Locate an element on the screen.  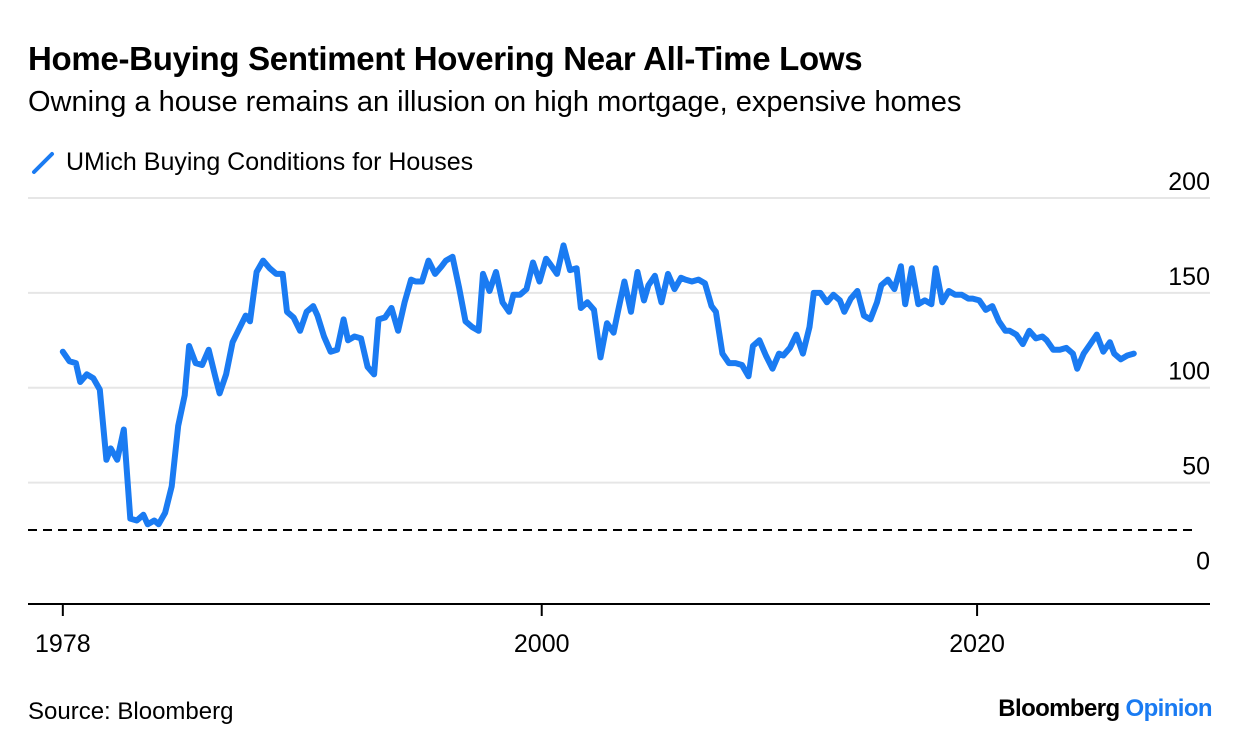
y-tick-labels: 0 50 100 150 200 is located at coordinates (1189, 371).